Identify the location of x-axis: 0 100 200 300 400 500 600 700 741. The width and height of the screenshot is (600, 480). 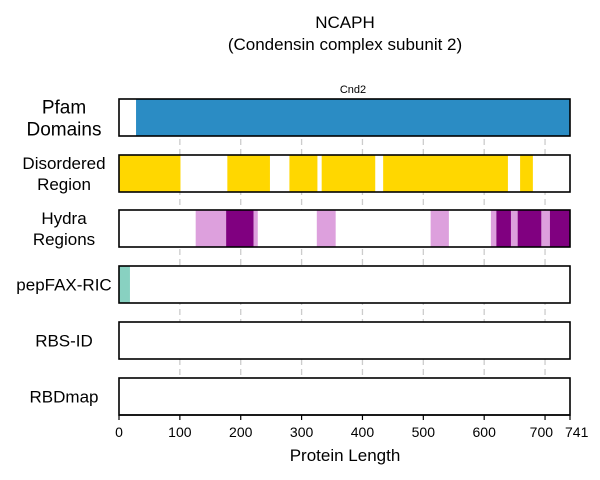
(352, 427).